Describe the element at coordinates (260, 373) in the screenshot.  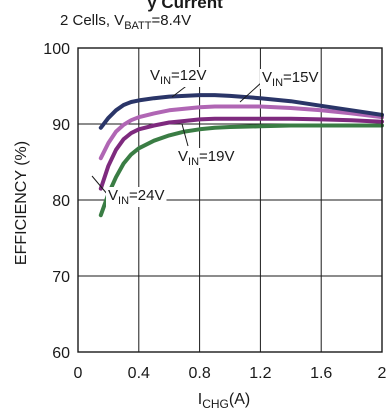
I see `x-tick-label: 1.2` at that location.